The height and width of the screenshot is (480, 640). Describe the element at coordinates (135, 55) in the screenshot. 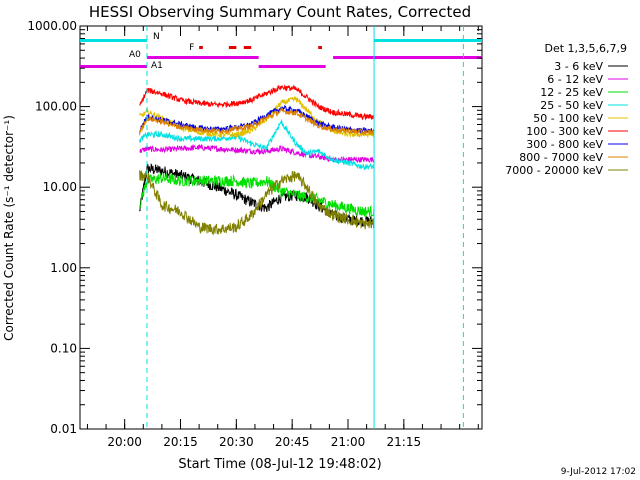

I see `attenuator-a0-label: A0` at that location.